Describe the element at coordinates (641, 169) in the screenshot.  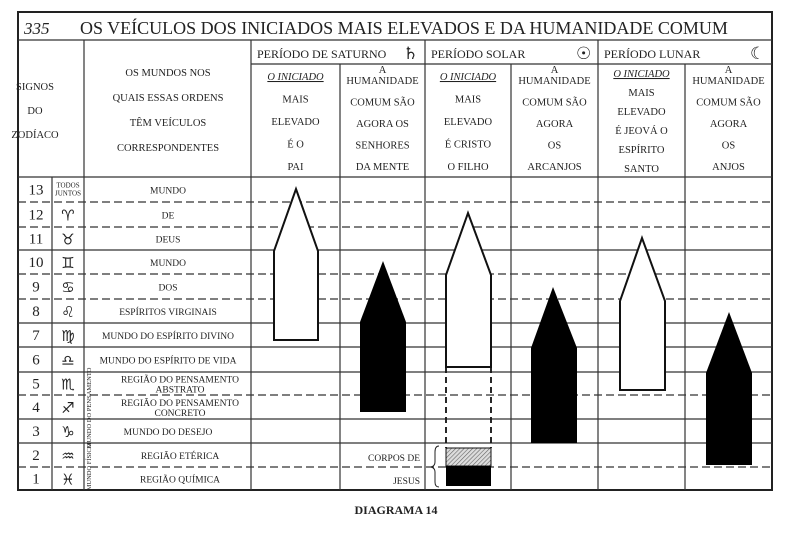
I see `initiate-header: SANTO` at that location.